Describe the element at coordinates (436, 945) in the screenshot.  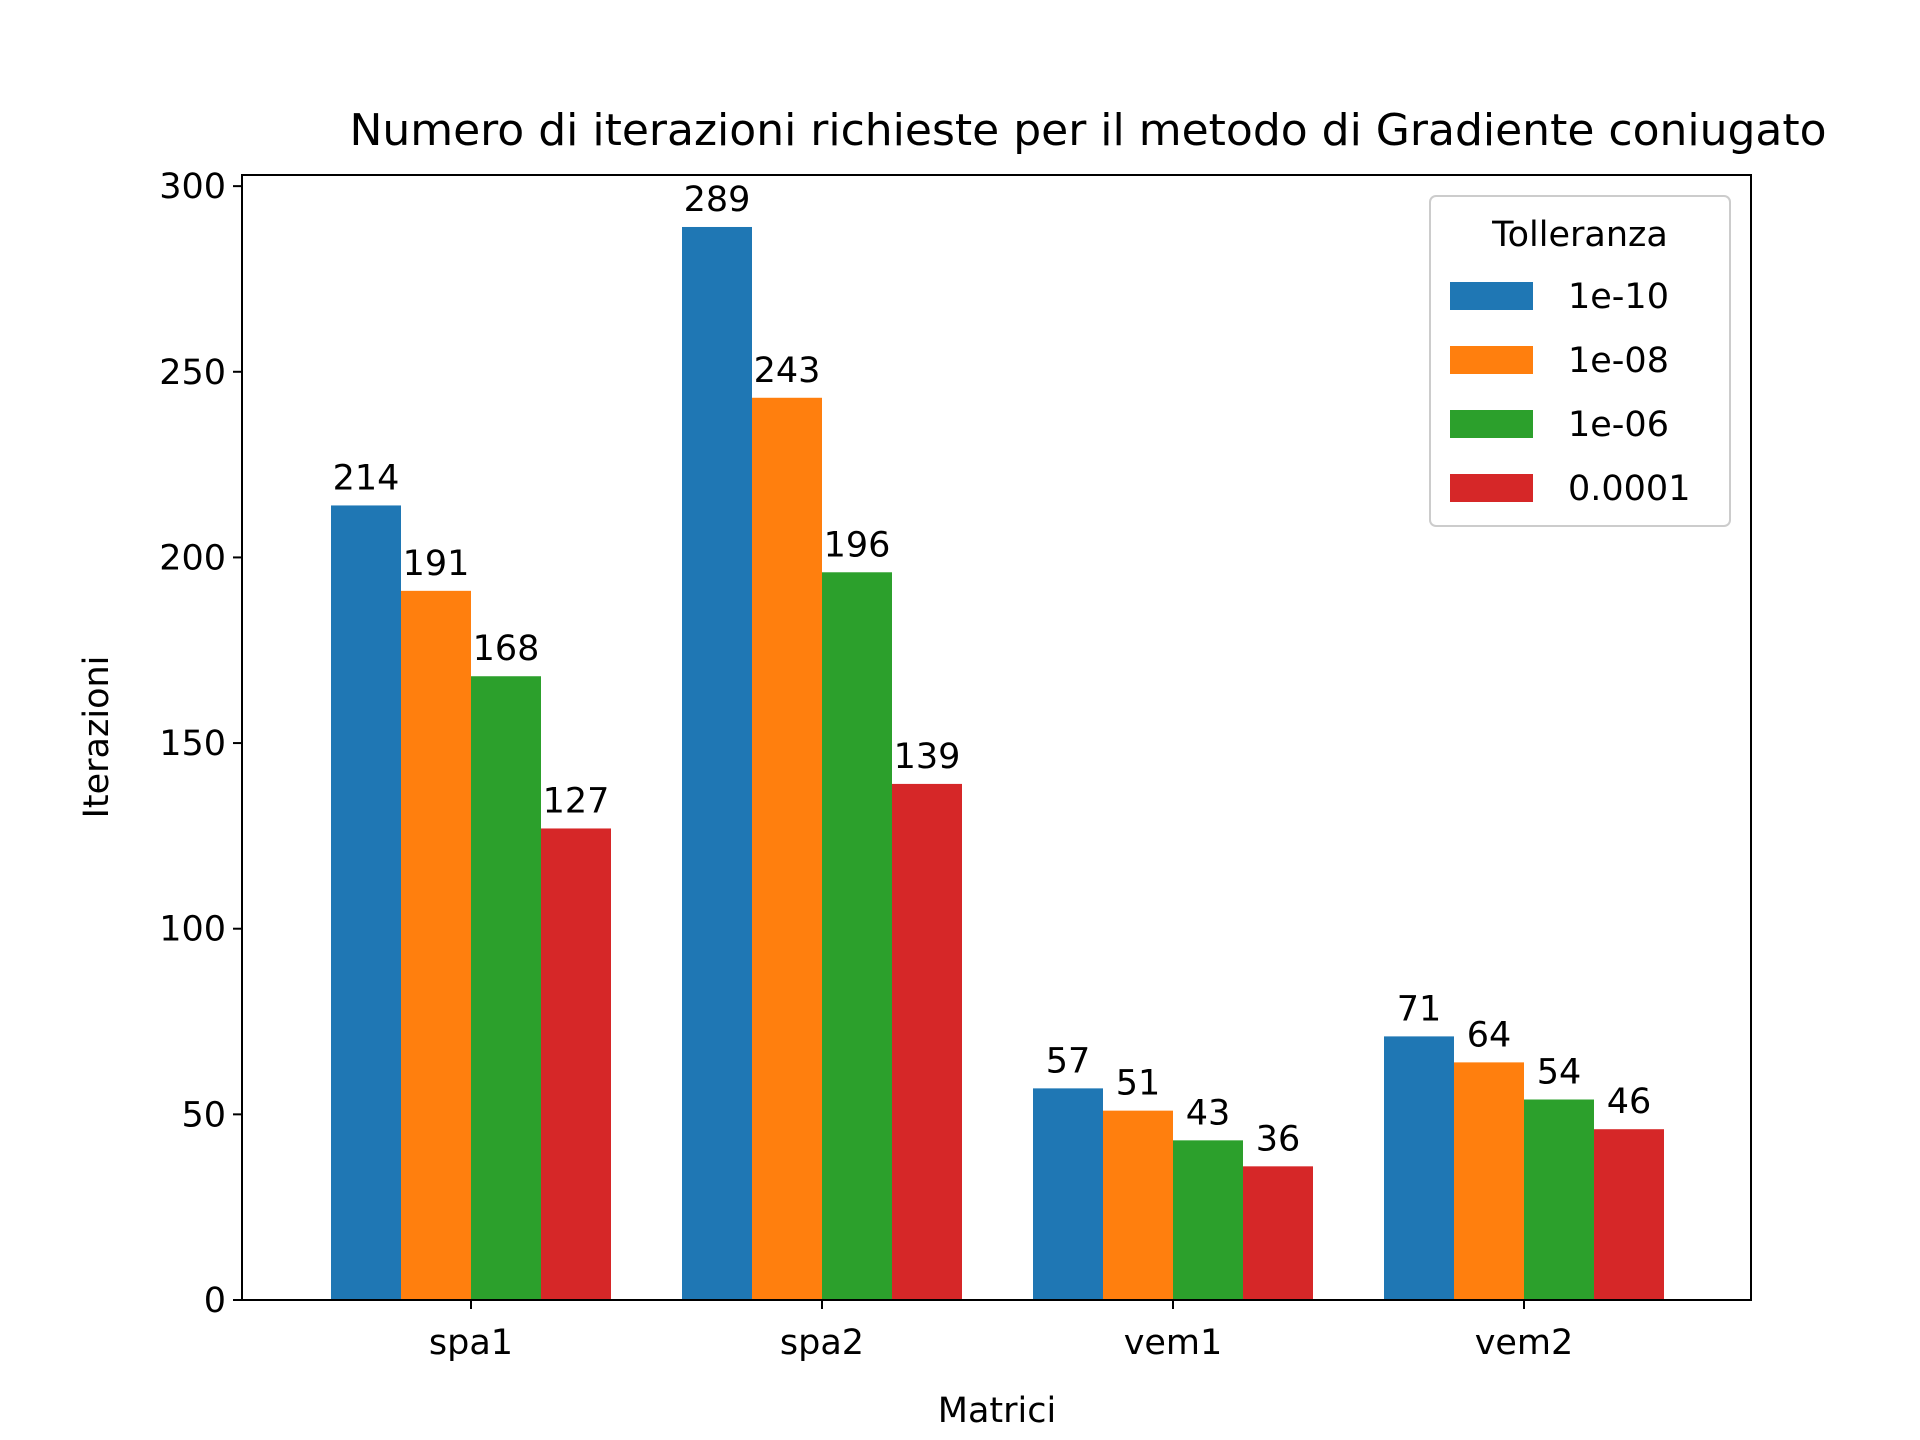
I see `bar-1e-08-spa1` at that location.